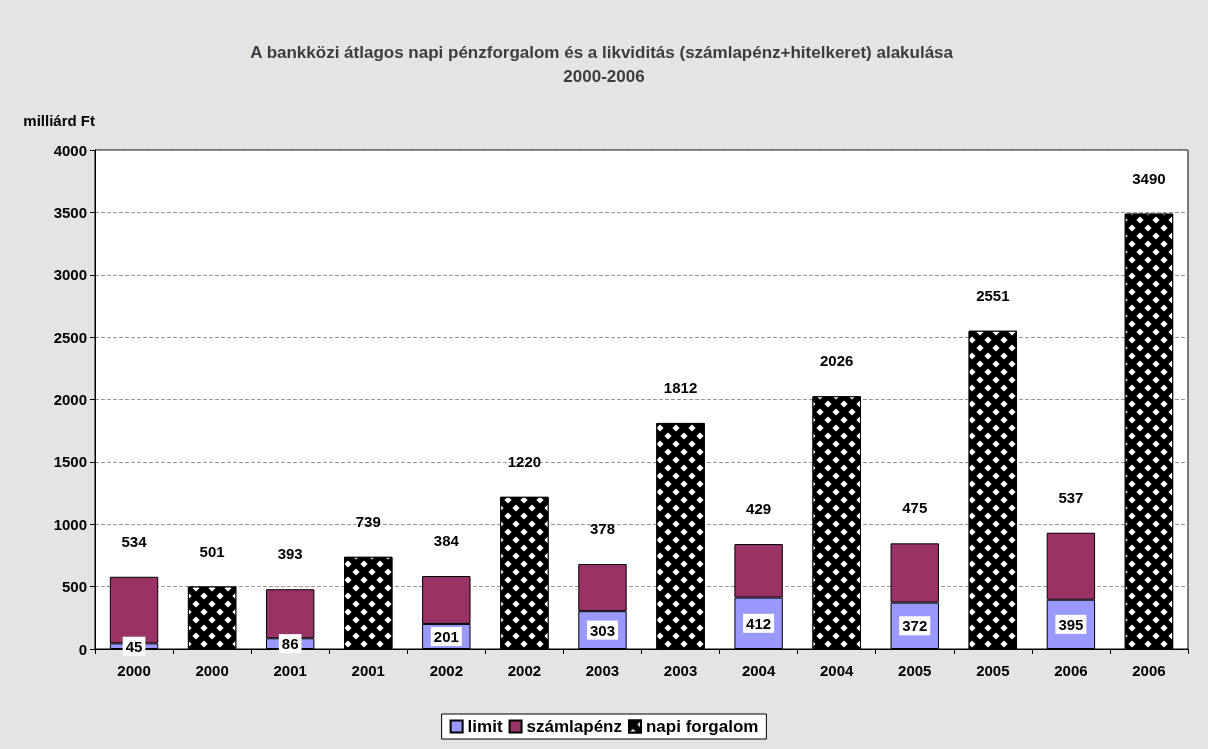 Image resolution: width=1208 pixels, height=749 pixels. What do you see at coordinates (1071, 624) in the screenshot?
I see `data-label: 395` at bounding box center [1071, 624].